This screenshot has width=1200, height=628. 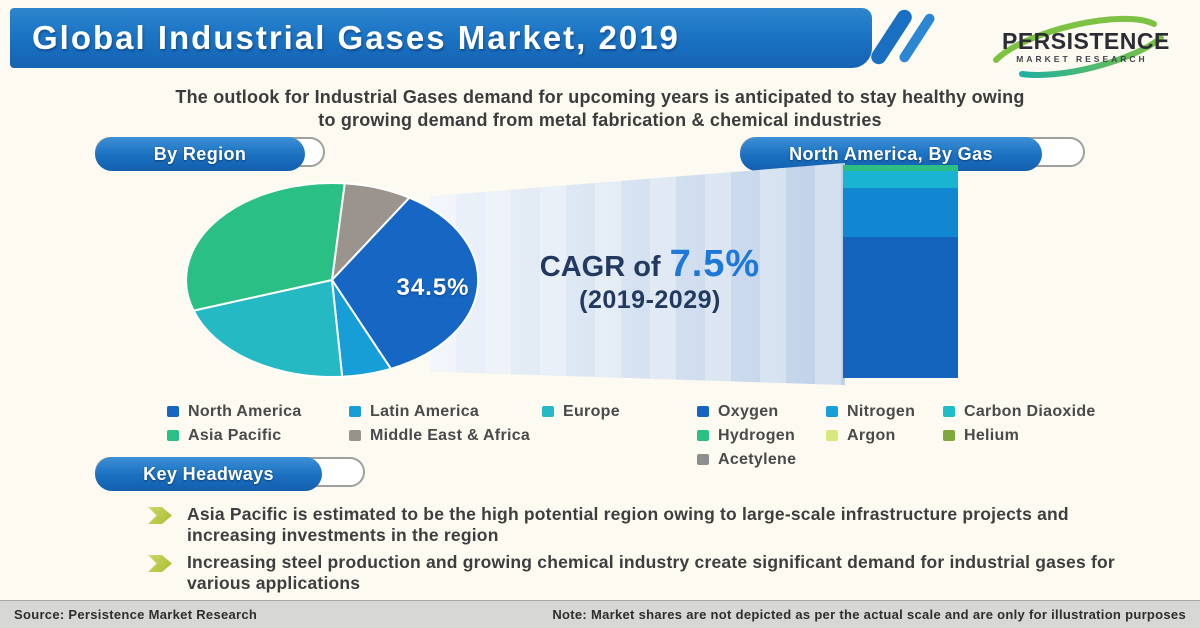 I want to click on logo-wordmark: PERSISTENCE, so click(x=1086, y=41).